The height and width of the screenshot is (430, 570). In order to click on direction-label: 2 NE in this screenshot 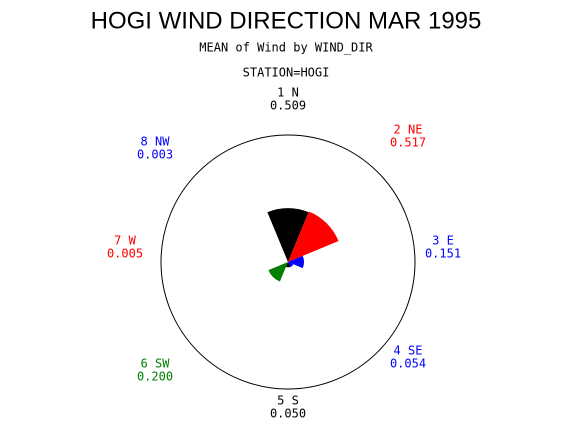, I will do `click(408, 130)`.